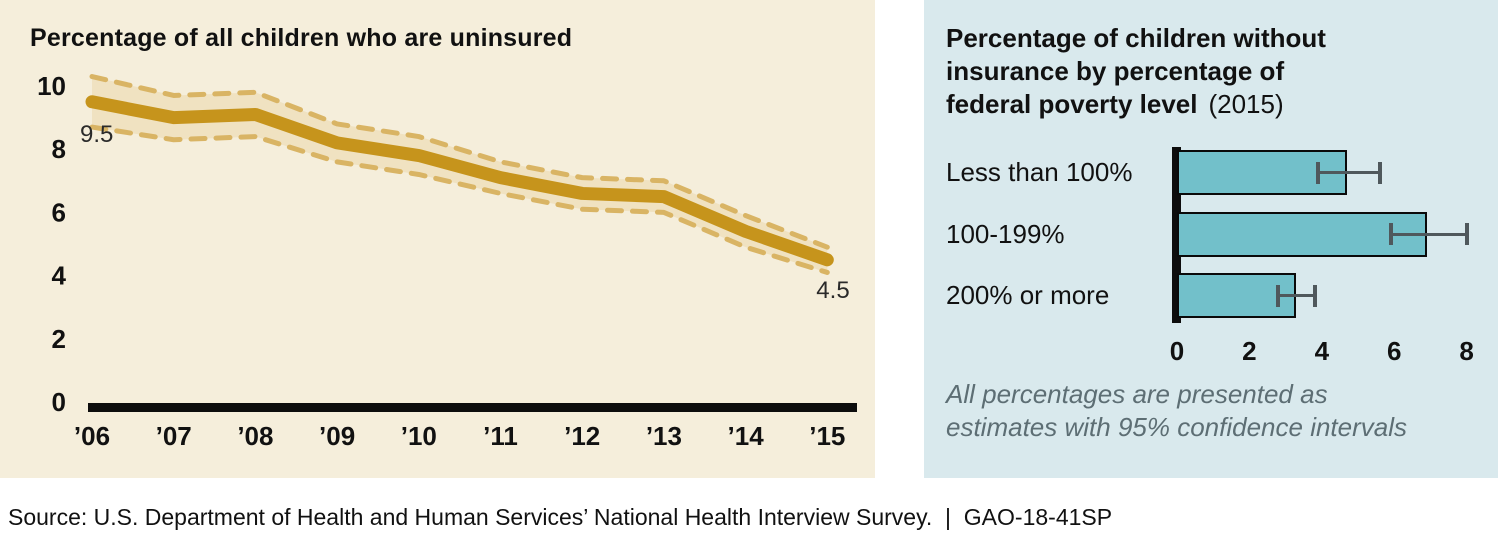  Describe the element at coordinates (472, 407) in the screenshot. I see `x-axis-line` at that location.